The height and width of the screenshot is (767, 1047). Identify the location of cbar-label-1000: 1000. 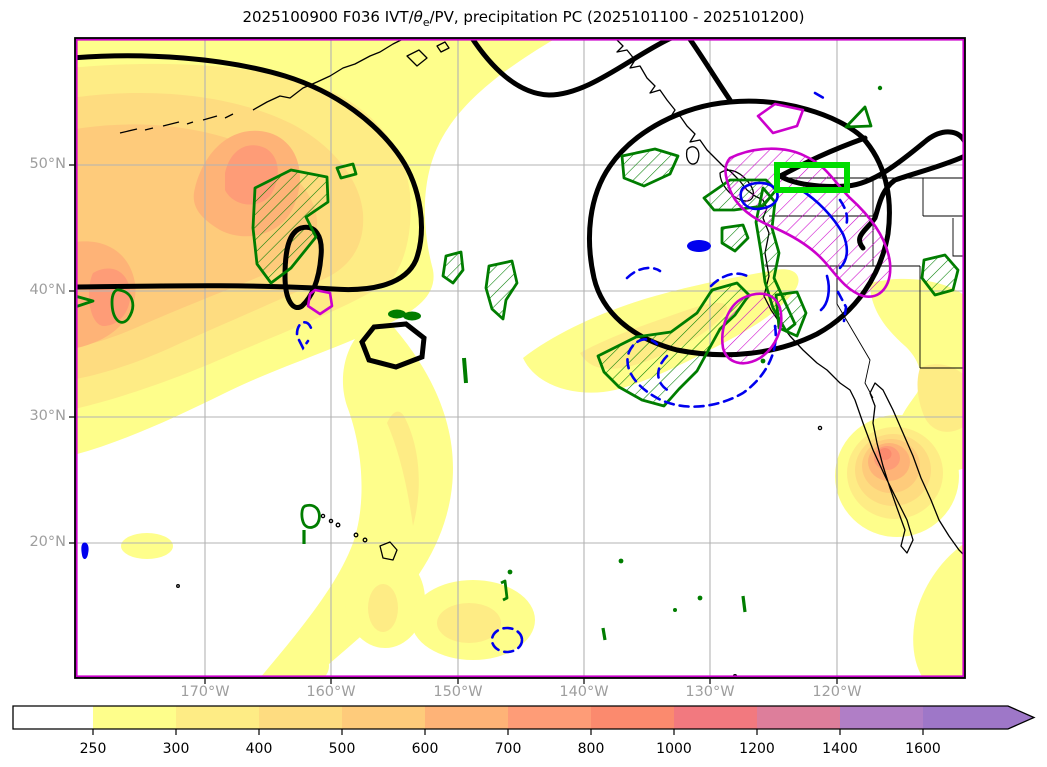
(674, 749).